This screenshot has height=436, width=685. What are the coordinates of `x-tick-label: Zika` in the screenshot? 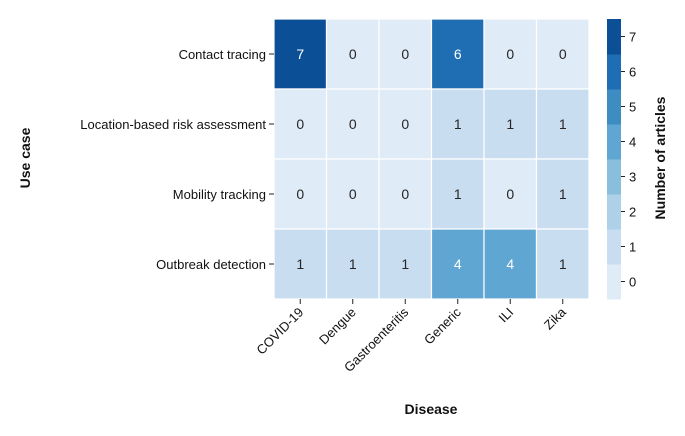 It's located at (555, 318).